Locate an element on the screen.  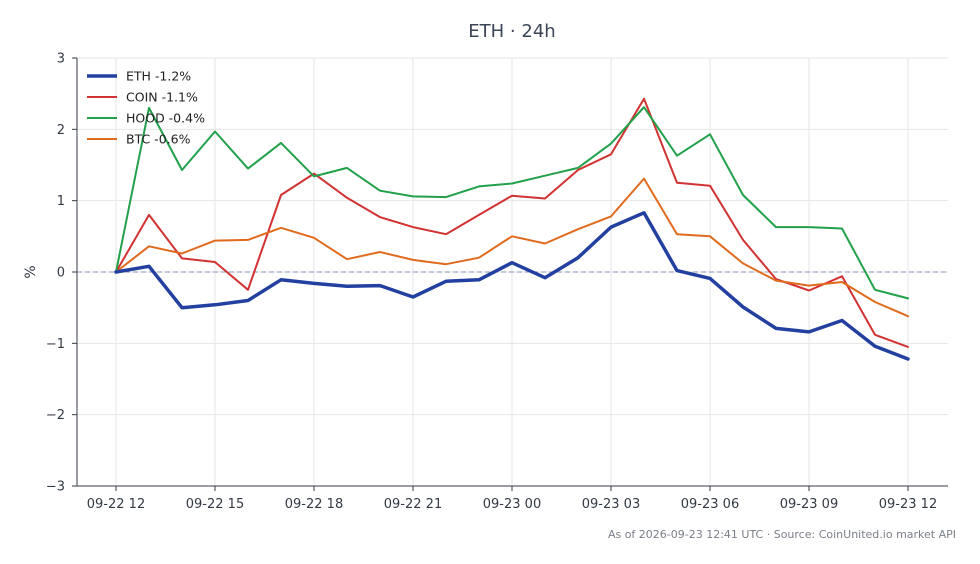
y-tick-label: 1 is located at coordinates (61, 201).